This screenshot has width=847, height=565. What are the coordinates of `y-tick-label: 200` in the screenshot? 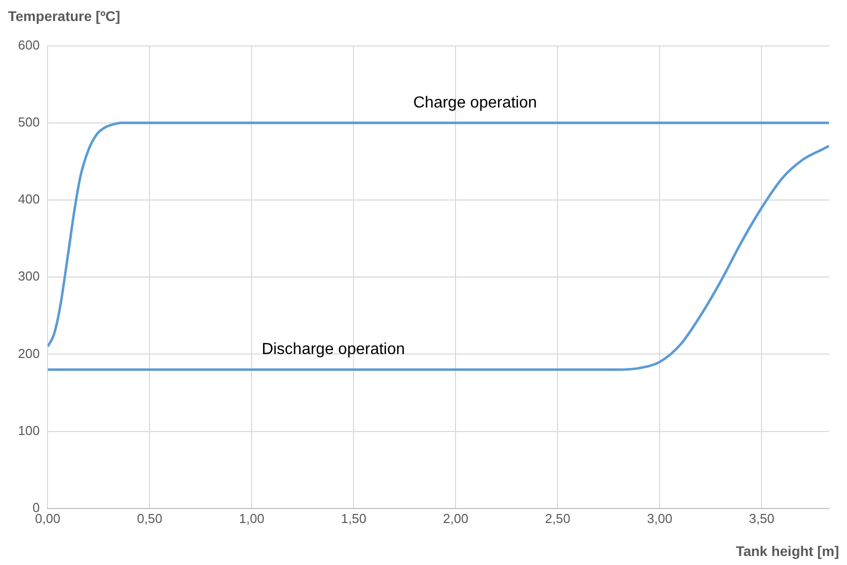 It's located at (29, 353).